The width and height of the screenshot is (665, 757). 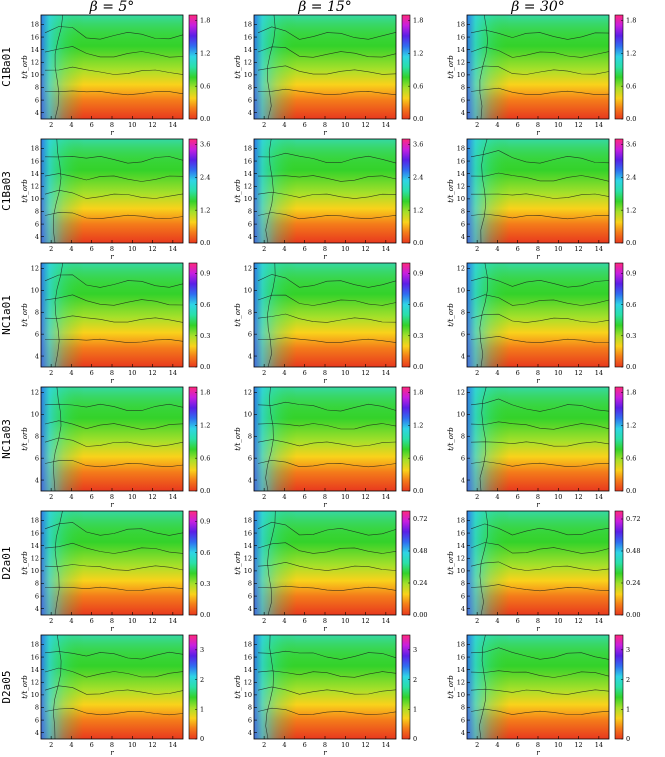 I want to click on heatmap-panel: 2 4 6 8 10 12 14 r 4 6 8 10 12 t/t_orb 0.0 0.6 1.2 1.8, so click(x=328, y=447).